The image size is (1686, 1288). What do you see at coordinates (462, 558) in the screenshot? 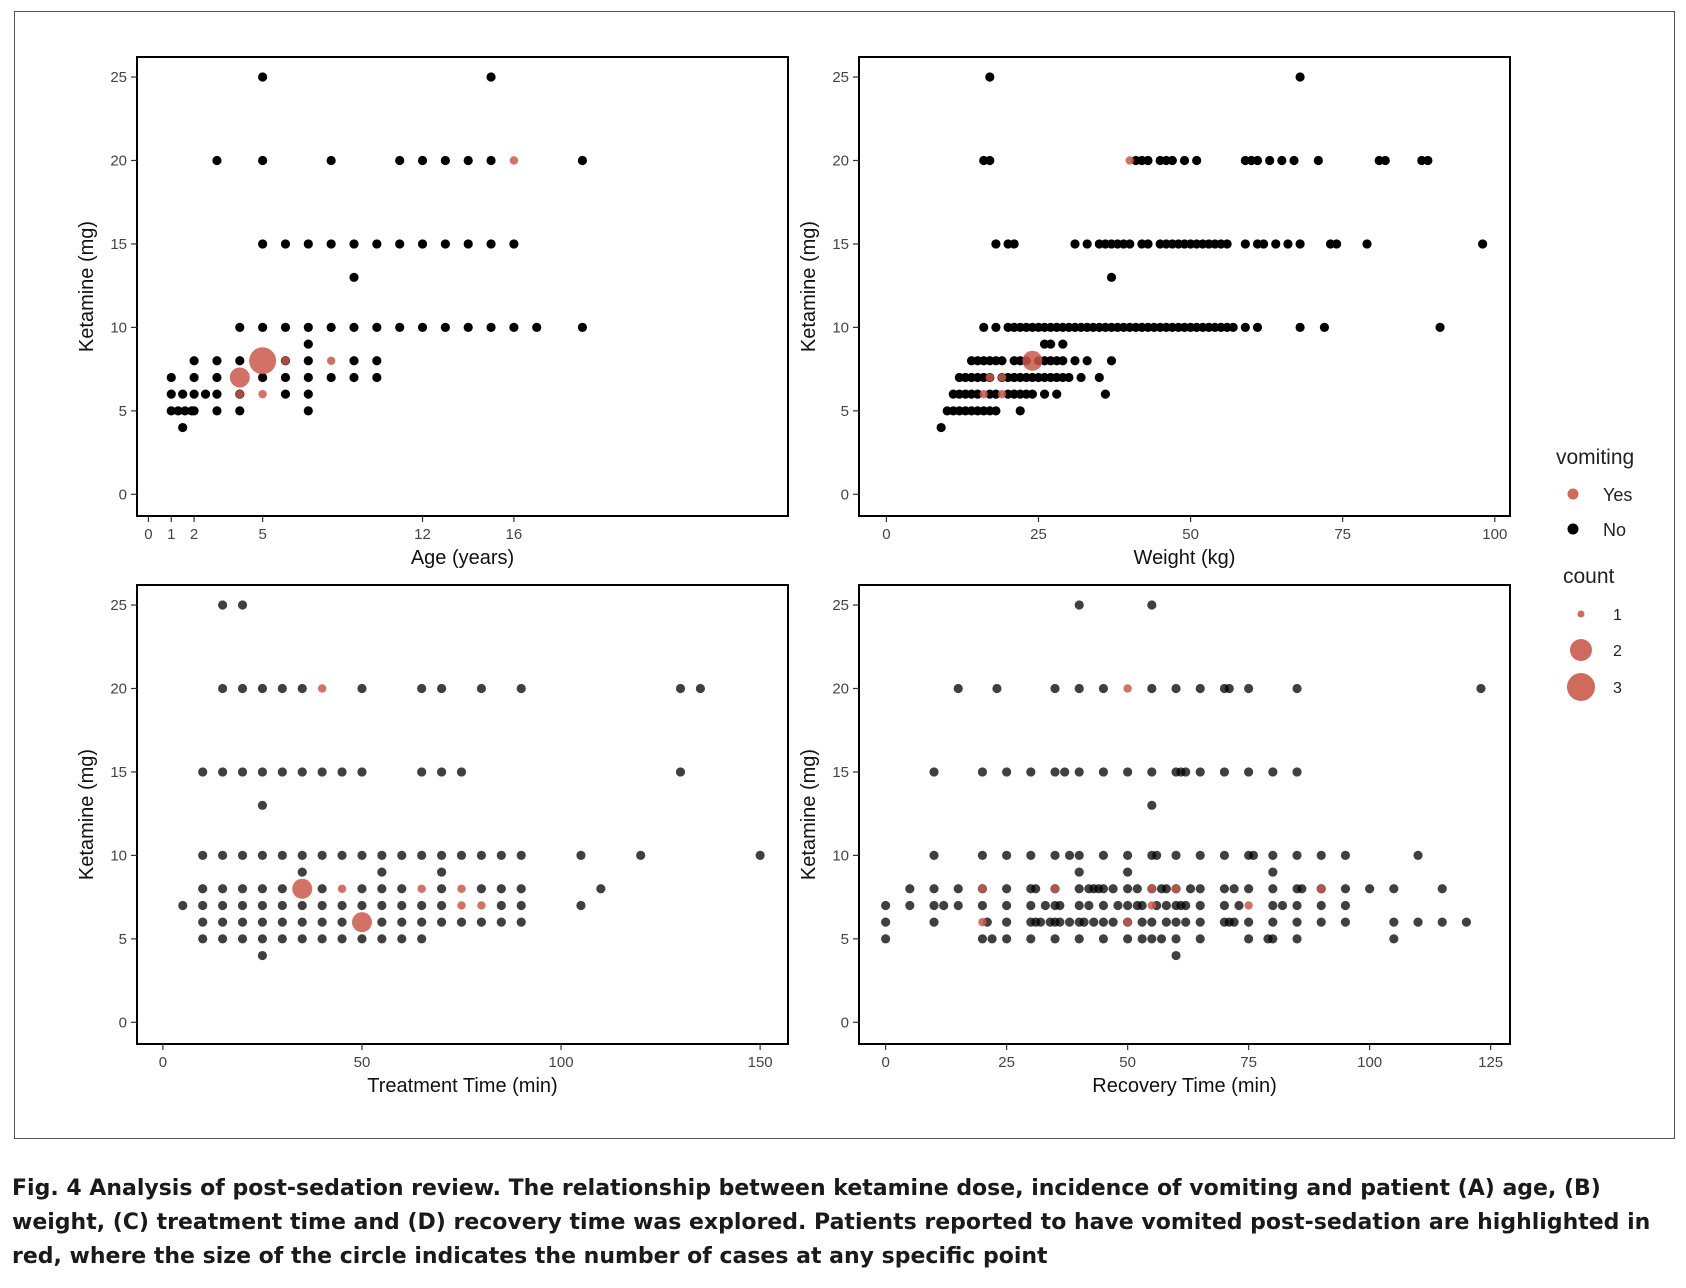
I see `x-axis-title: Age (years)` at bounding box center [462, 558].